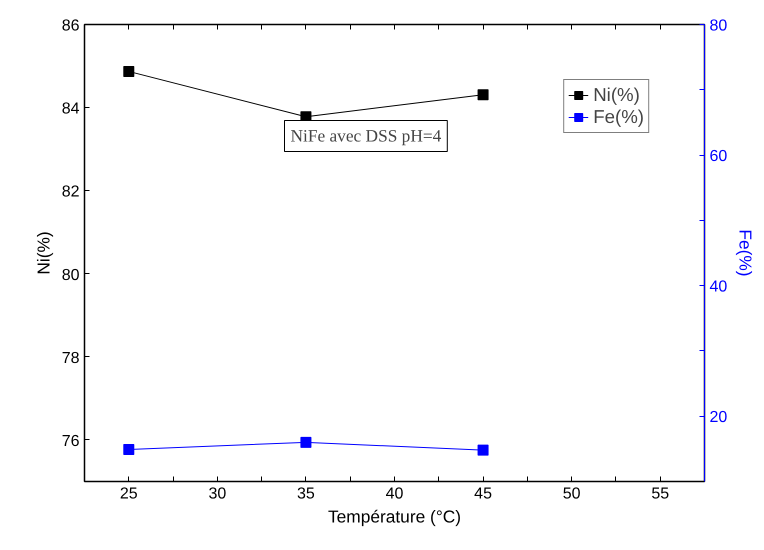 This screenshot has height=550, width=764. What do you see at coordinates (71, 109) in the screenshot?
I see `y-tick-label: 84` at bounding box center [71, 109].